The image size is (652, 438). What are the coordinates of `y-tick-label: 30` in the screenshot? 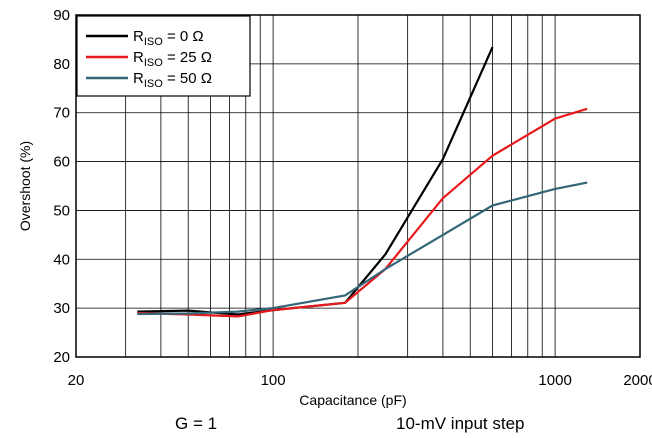 It's located at (61, 308).